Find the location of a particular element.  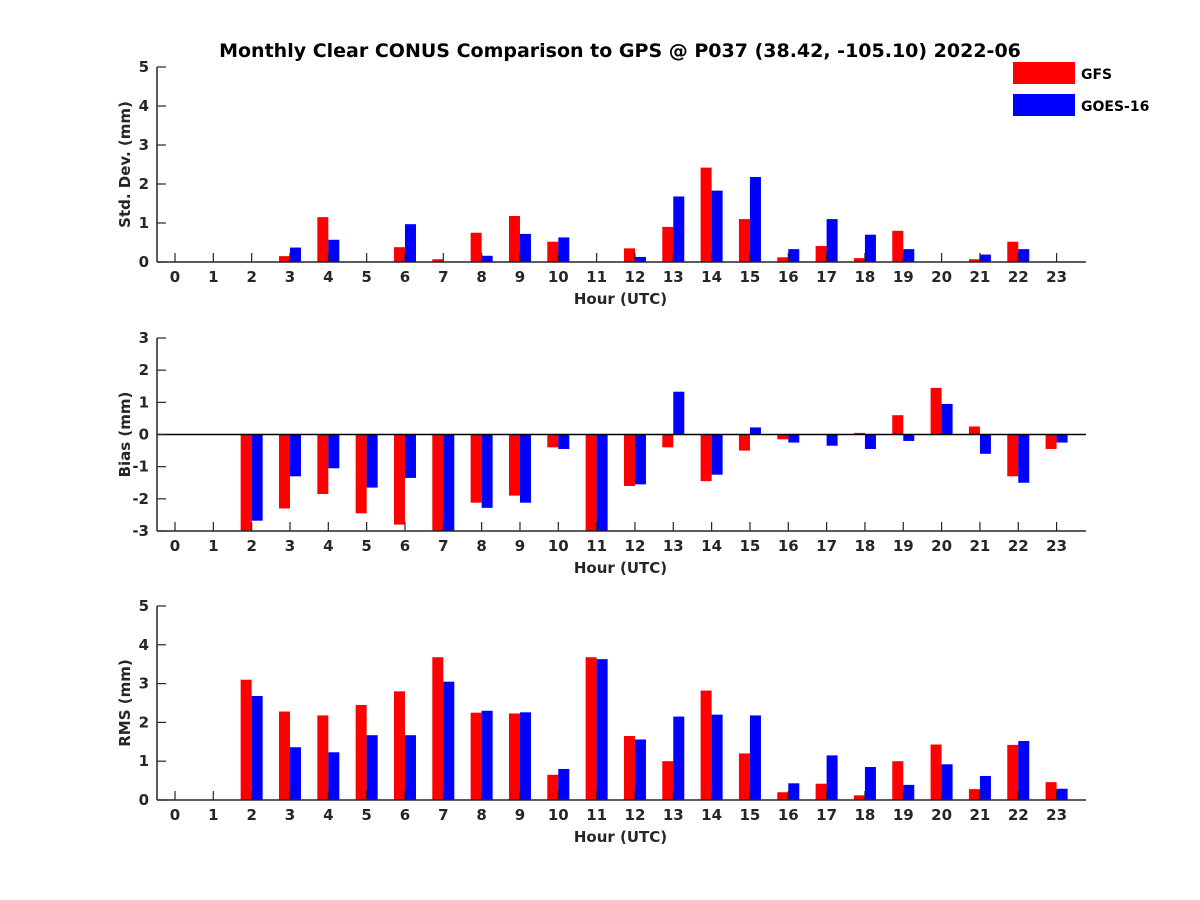

rms-x-tick-label: 21 is located at coordinates (979, 815).